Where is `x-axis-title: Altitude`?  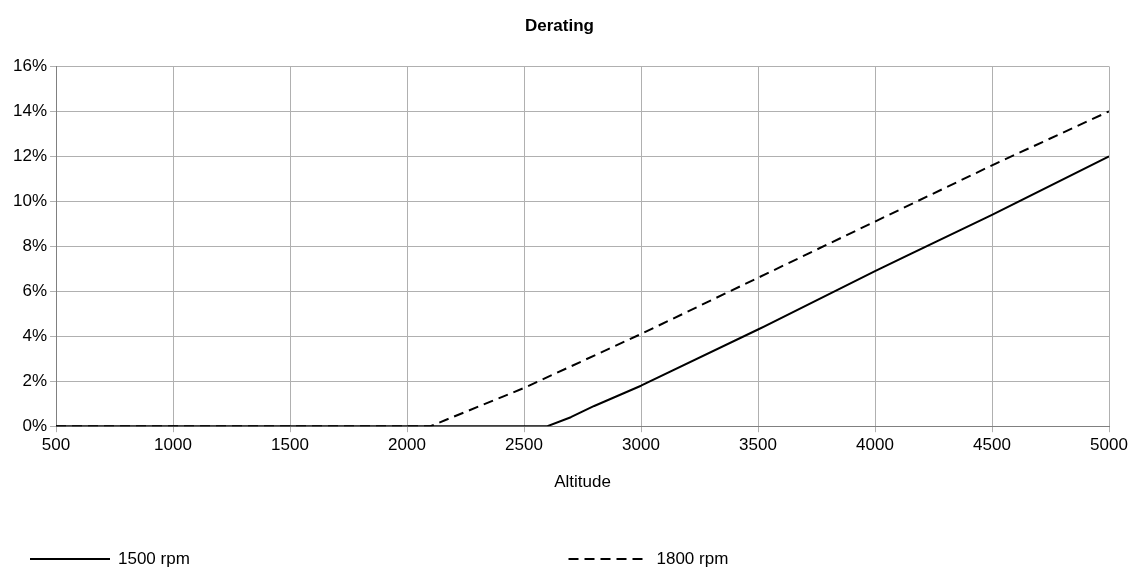
x-axis-title: Altitude is located at coordinates (582, 482).